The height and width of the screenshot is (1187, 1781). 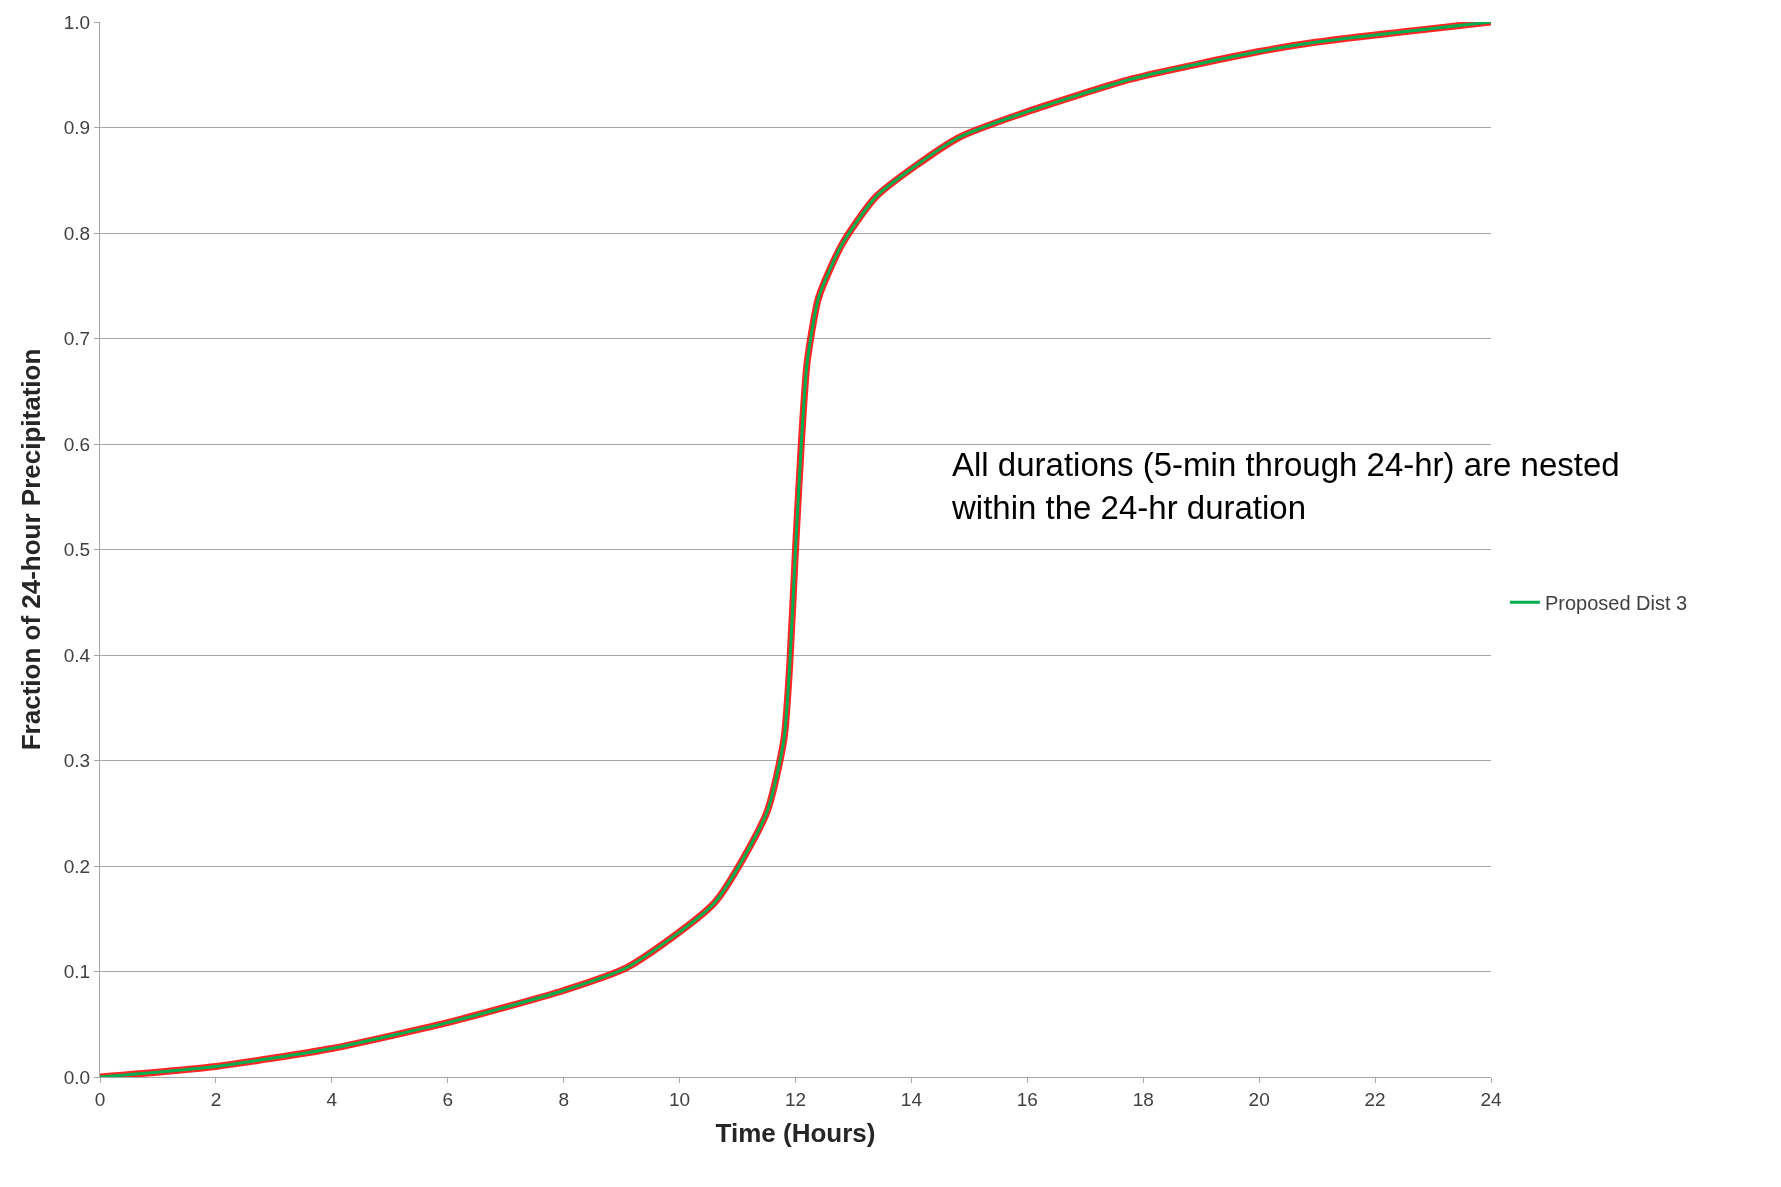 What do you see at coordinates (911, 1099) in the screenshot?
I see `x-tick-label: 14` at bounding box center [911, 1099].